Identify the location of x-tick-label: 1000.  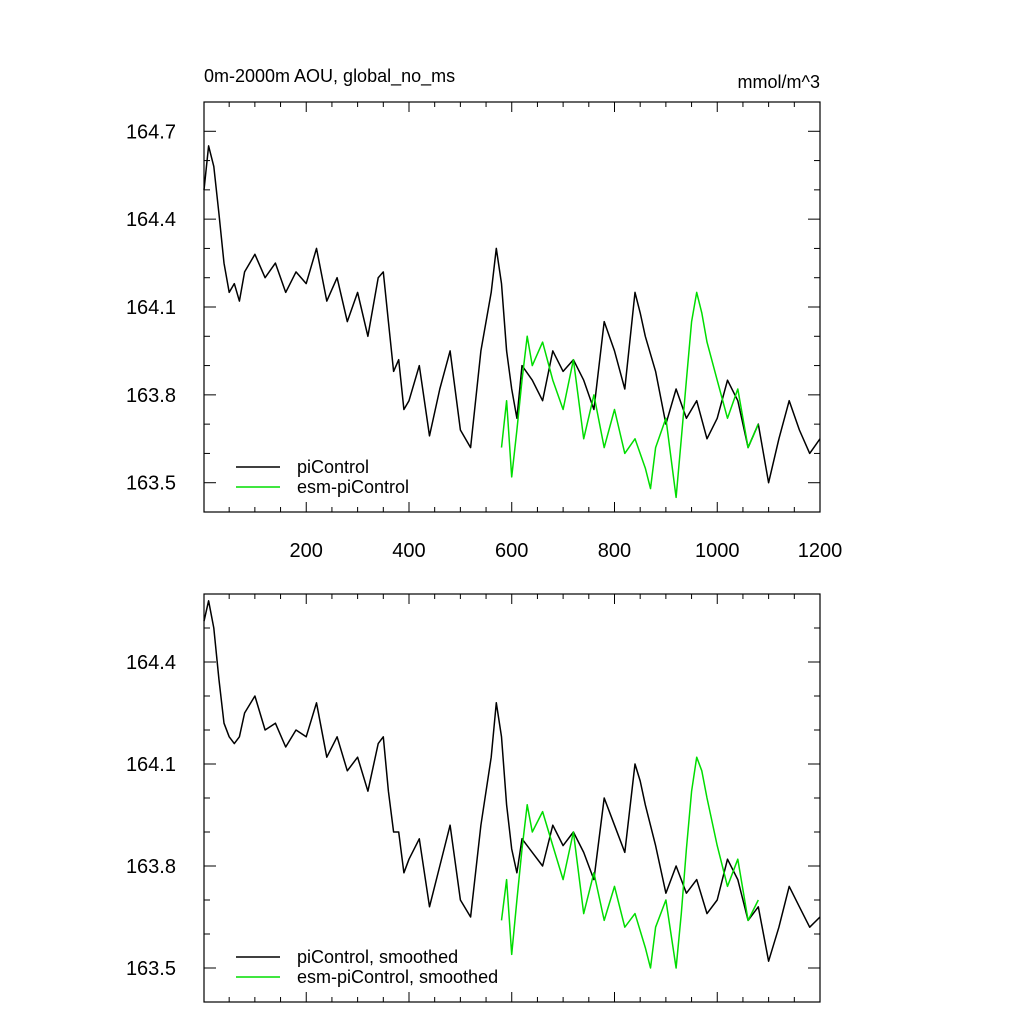
(717, 551).